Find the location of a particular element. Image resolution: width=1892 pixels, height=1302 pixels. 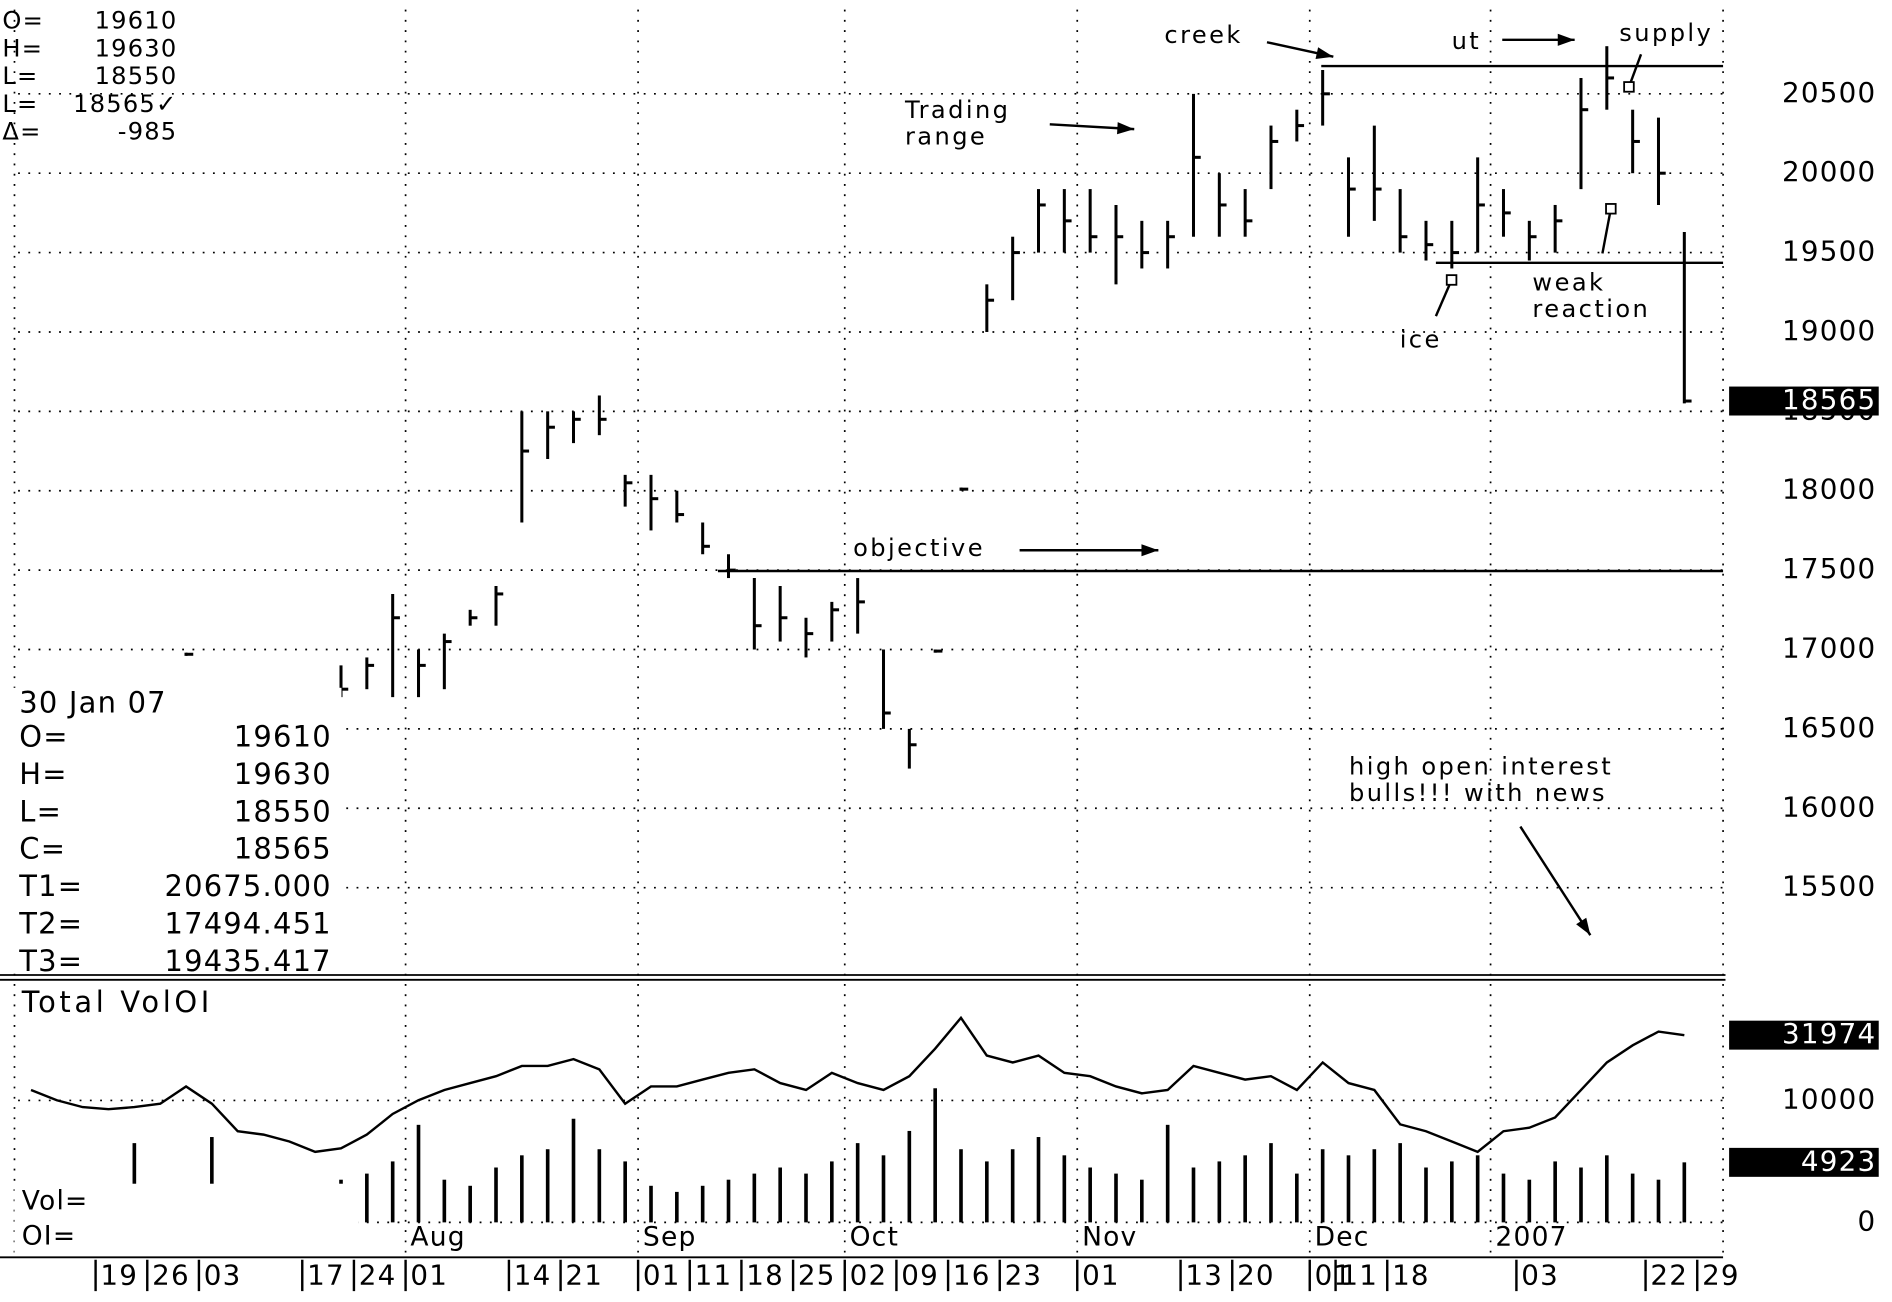

annotation: objective is located at coordinates (919, 548).